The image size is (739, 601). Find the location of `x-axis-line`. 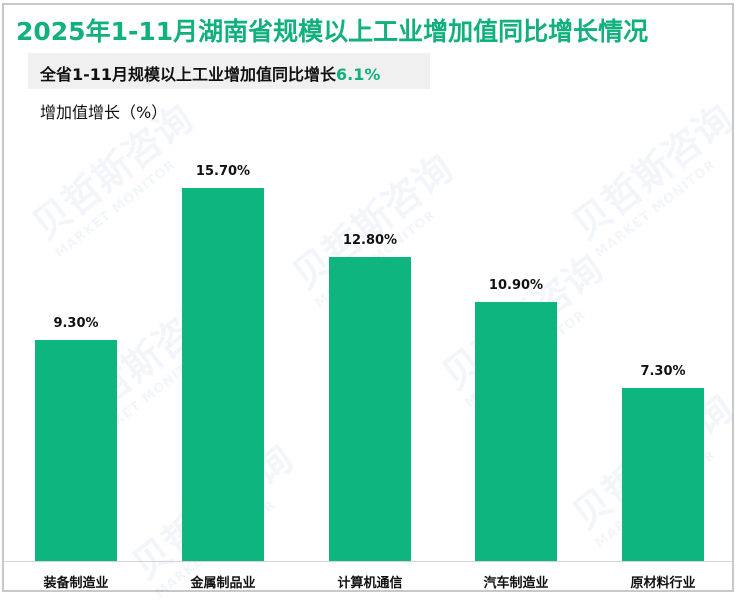

x-axis-line is located at coordinates (368, 561).